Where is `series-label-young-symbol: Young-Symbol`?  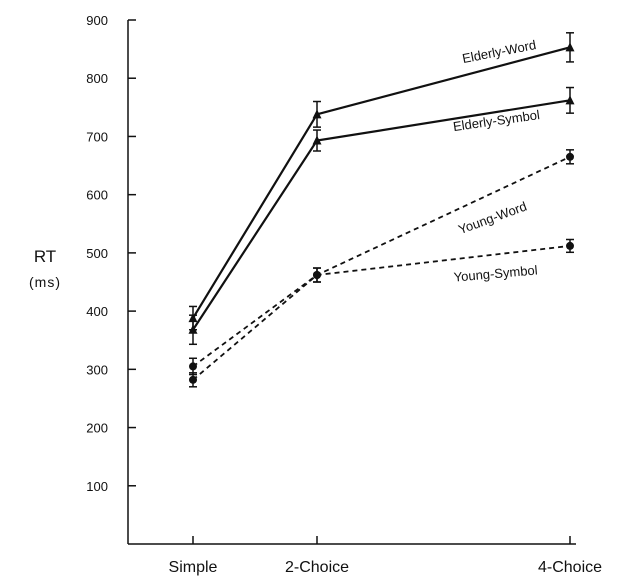
series-label-young-symbol: Young-Symbol is located at coordinates (495, 273).